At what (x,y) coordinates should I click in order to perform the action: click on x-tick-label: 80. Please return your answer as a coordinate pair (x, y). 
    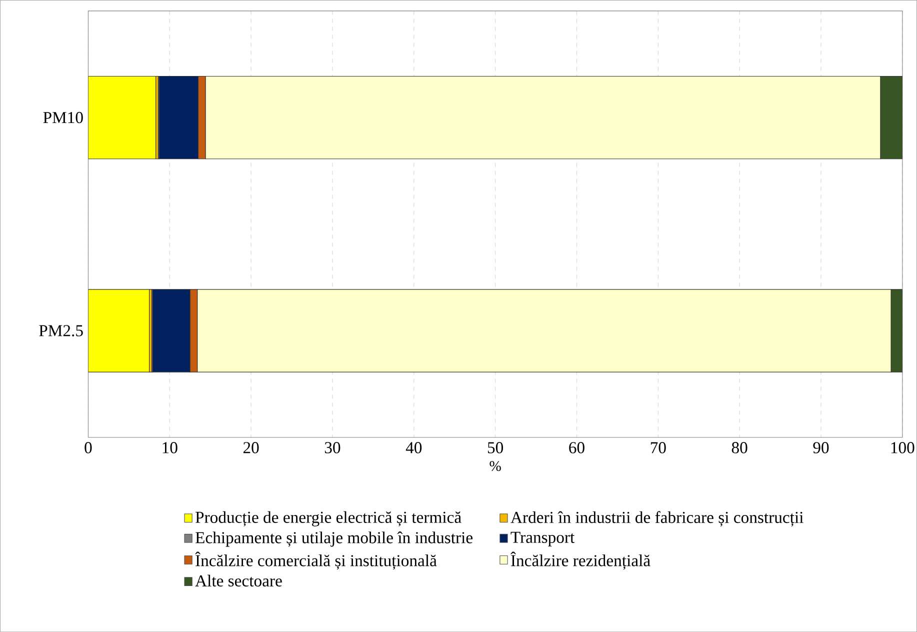
    Looking at the image, I should click on (740, 448).